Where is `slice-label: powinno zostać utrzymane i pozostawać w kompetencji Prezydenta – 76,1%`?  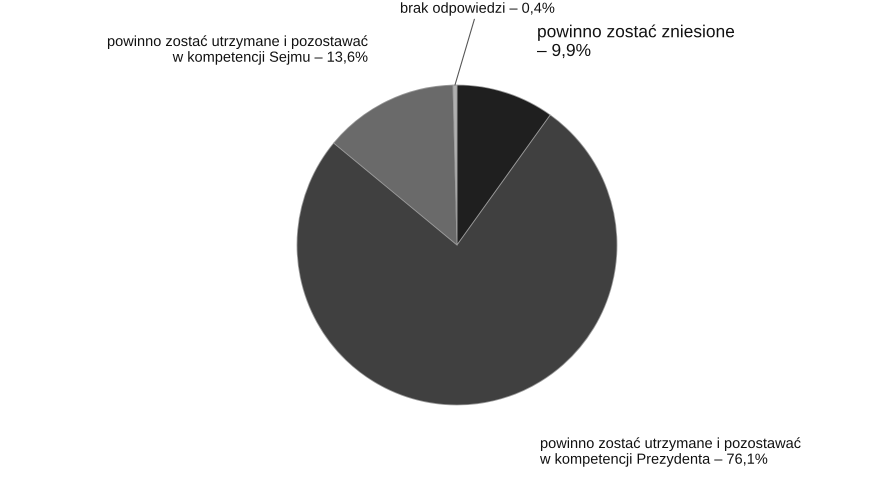
slice-label: powinno zostać utrzymane i pozostawać w kompetencji Prezydenta – 76,1% is located at coordinates (670, 452).